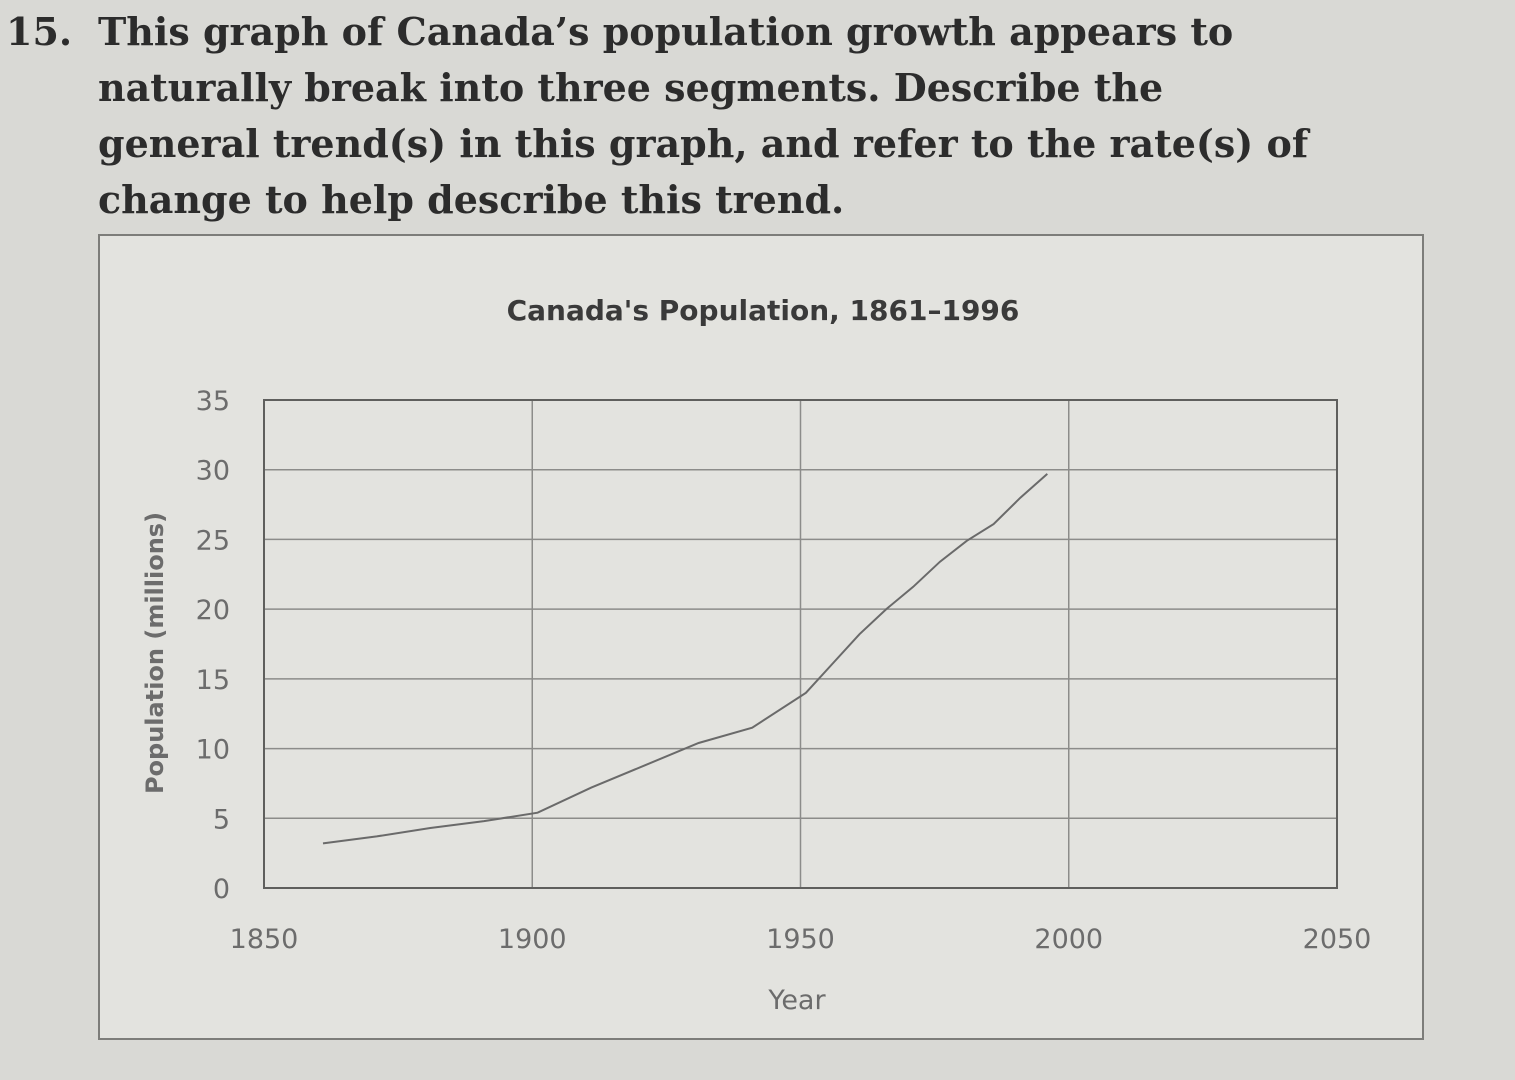  What do you see at coordinates (796, 1000) in the screenshot?
I see `x-axis-label: Year` at bounding box center [796, 1000].